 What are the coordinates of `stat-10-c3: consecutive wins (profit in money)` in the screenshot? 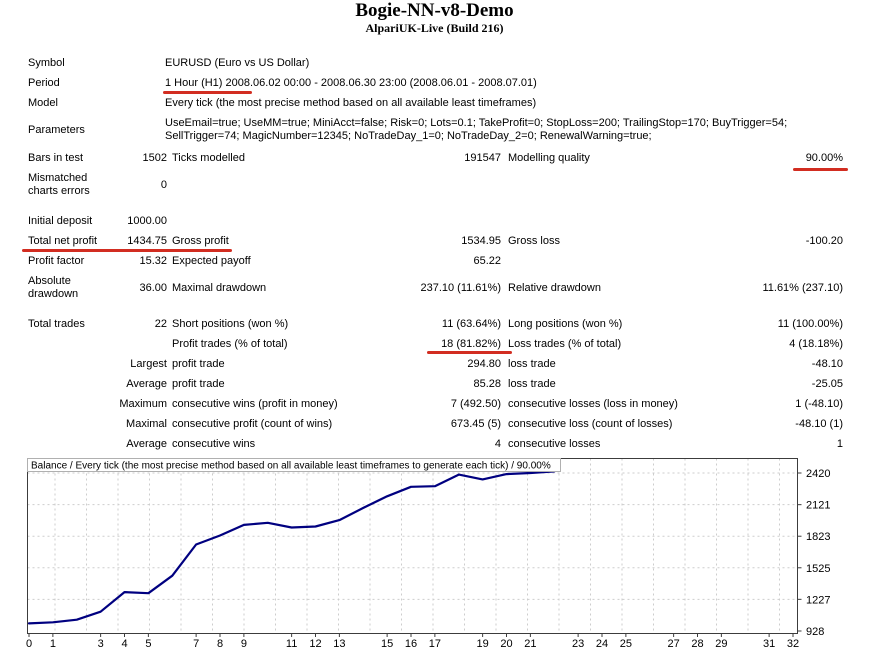 It's located at (255, 404).